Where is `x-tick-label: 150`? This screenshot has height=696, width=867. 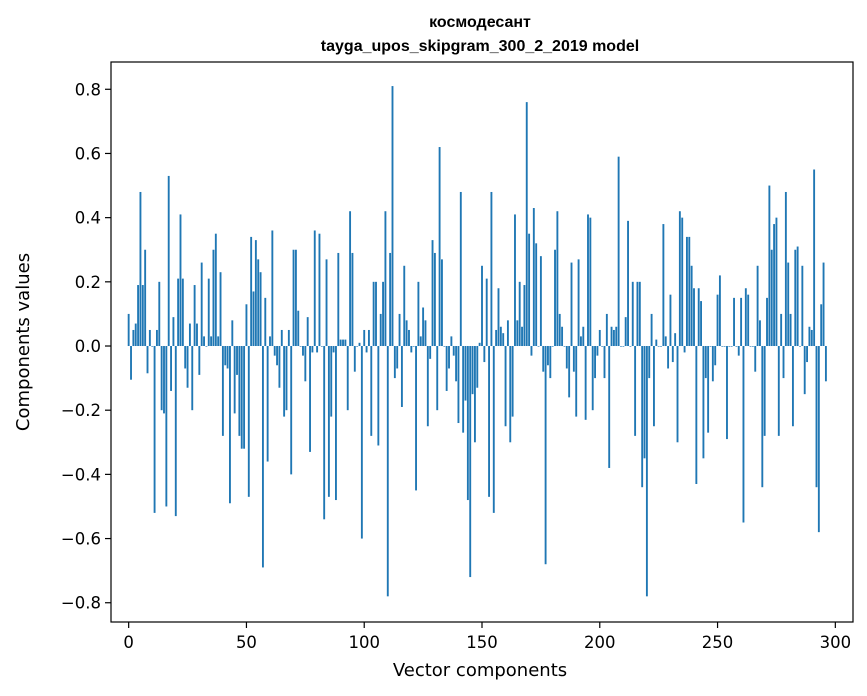 x-tick-label: 150 is located at coordinates (482, 642).